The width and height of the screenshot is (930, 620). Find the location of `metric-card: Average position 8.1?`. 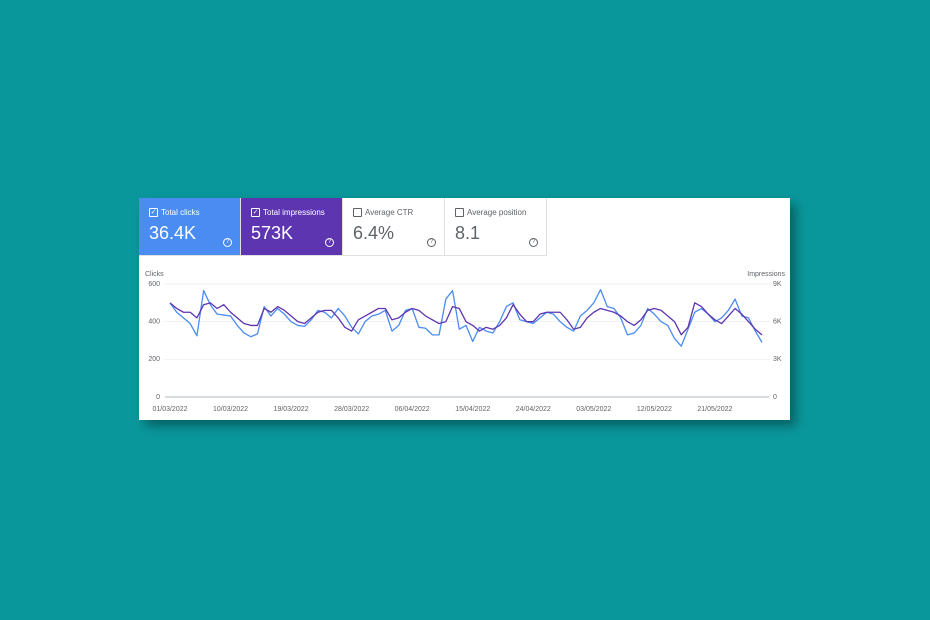

metric-card: Average position 8.1? is located at coordinates (496, 227).